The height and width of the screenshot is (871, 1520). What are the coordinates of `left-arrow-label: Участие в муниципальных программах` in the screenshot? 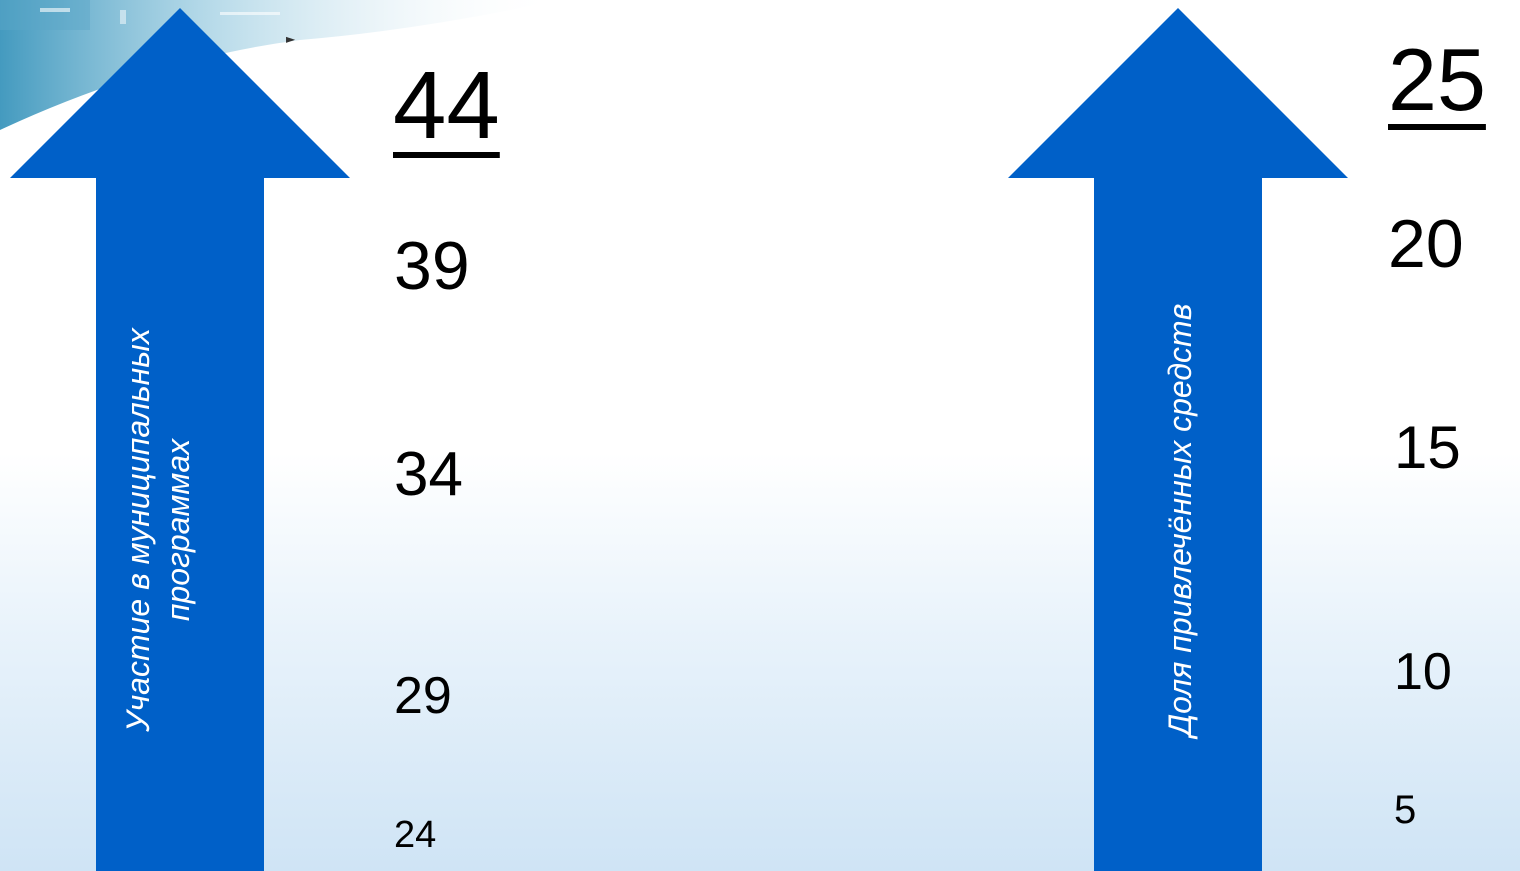 It's located at (158, 530).